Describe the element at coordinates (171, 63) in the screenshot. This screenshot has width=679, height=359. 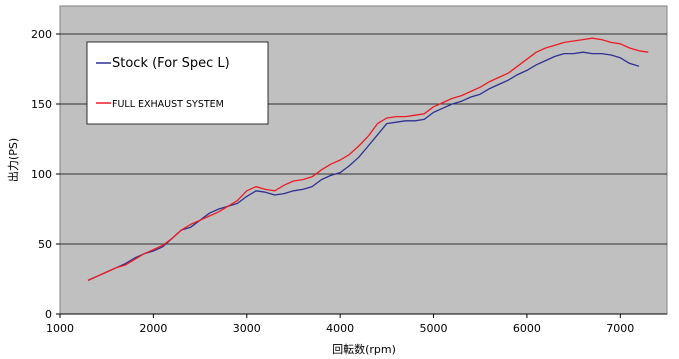
I see `legend-label-stock: Stock (For Spec L)` at that location.